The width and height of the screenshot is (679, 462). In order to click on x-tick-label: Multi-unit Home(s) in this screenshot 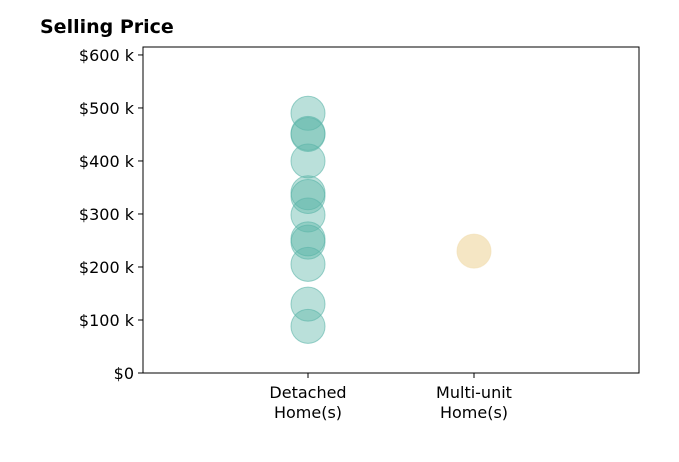, I will do `click(474, 402)`.